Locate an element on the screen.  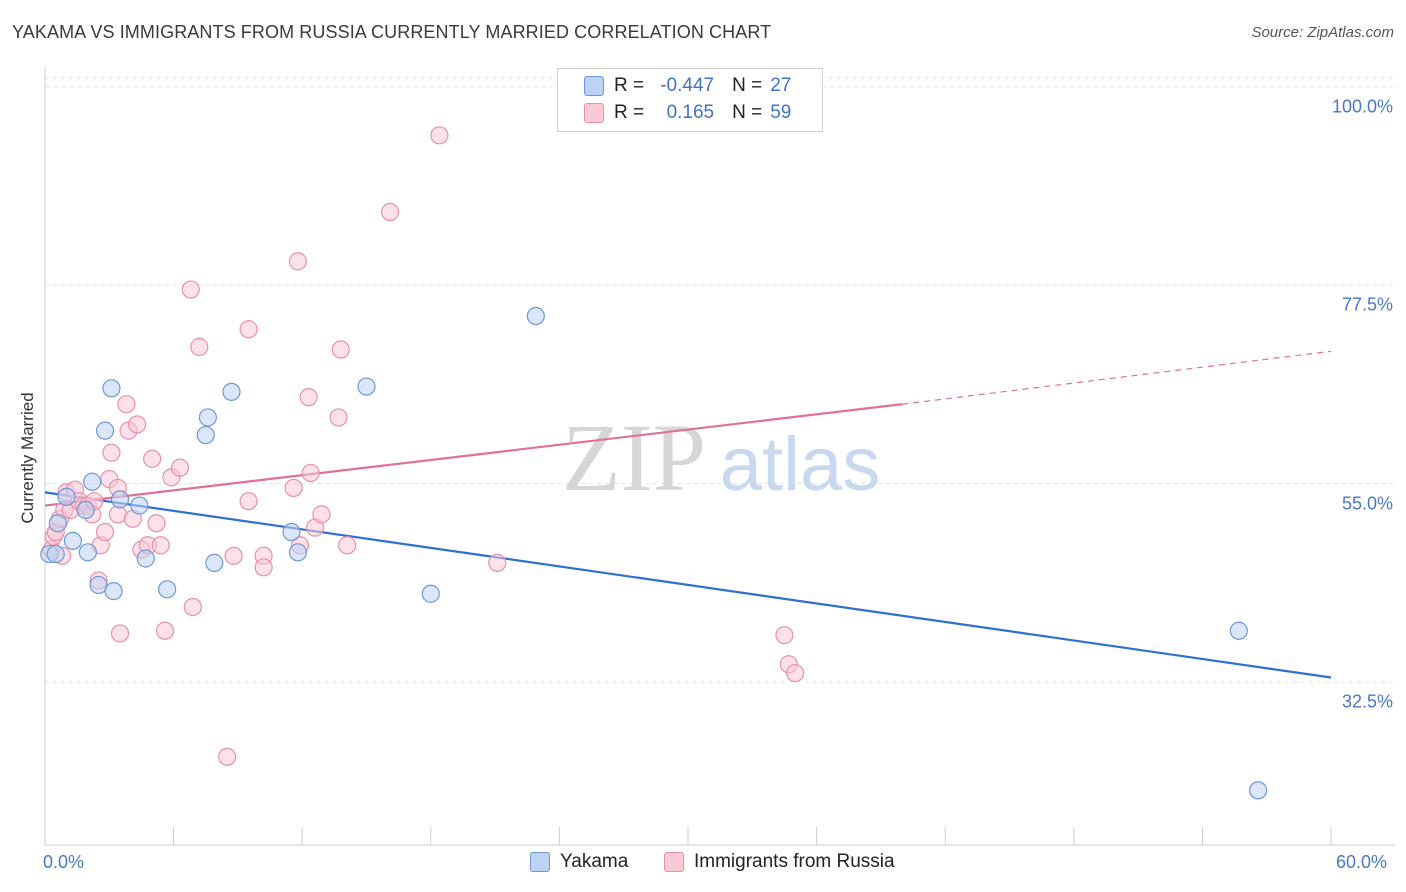
legend-item-russia: Immigrants from Russia is located at coordinates (779, 862).